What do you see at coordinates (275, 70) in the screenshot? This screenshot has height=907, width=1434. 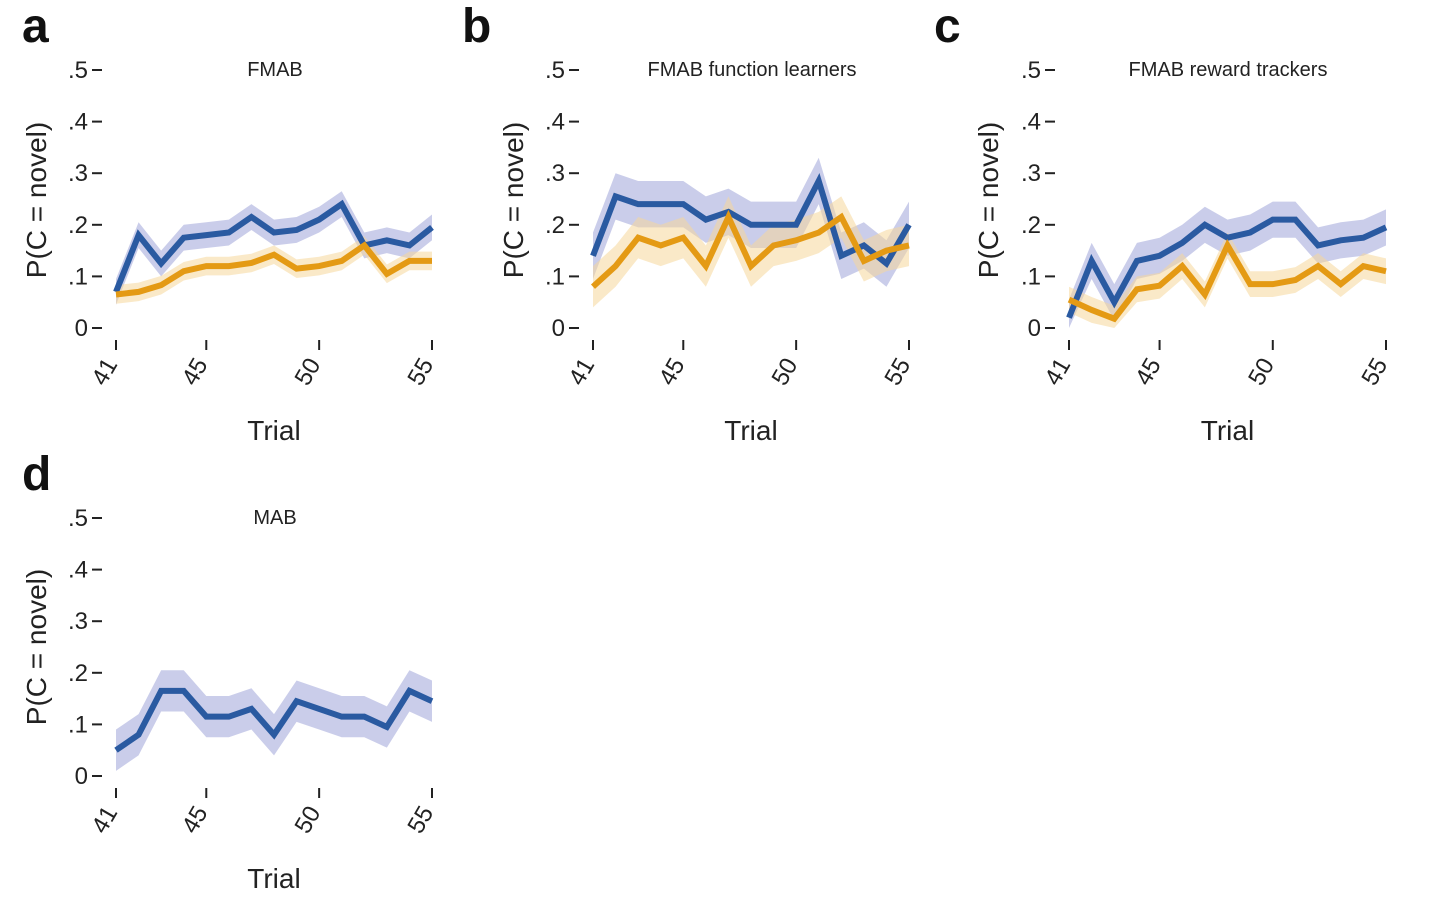 I see `panel-title: FMAB` at bounding box center [275, 70].